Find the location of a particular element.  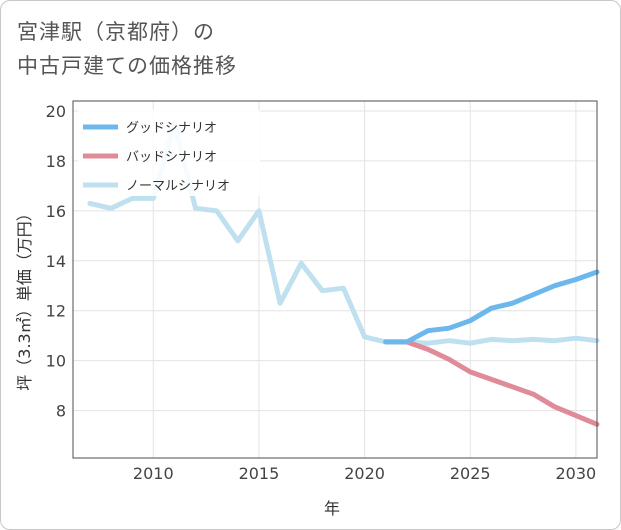

x-tick-label: 2020 is located at coordinates (364, 473).